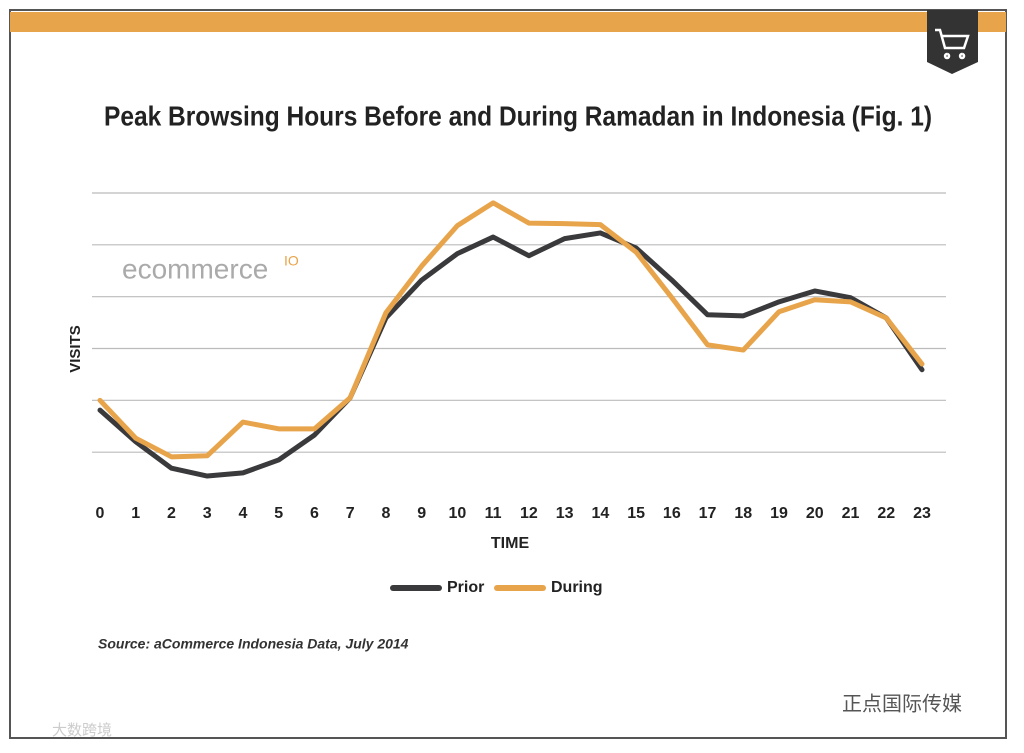 Image resolution: width=1024 pixels, height=753 pixels. What do you see at coordinates (457, 513) in the screenshot?
I see `x-tick-label: 10` at bounding box center [457, 513].